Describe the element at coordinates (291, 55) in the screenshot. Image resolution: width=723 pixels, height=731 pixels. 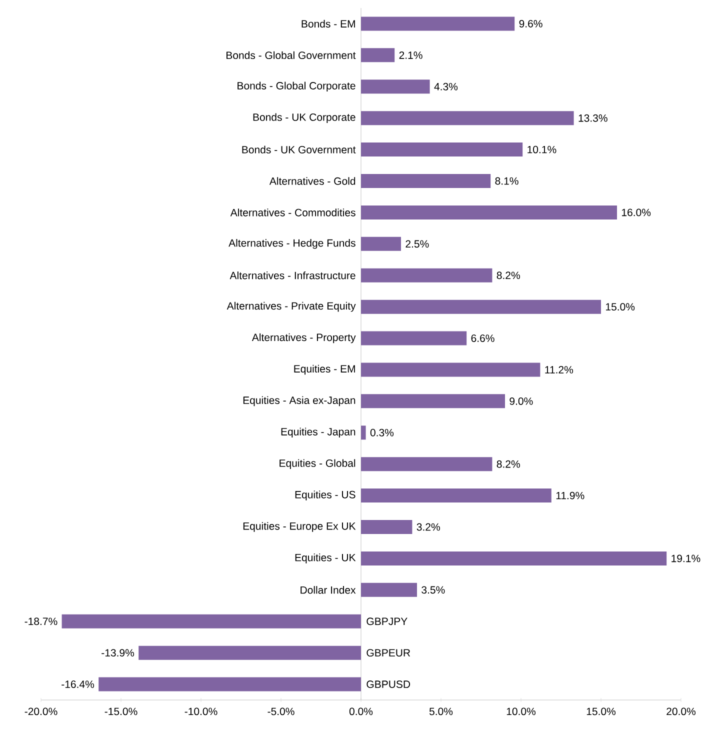
I see `y-tick-label: Bonds - Global Government` at that location.